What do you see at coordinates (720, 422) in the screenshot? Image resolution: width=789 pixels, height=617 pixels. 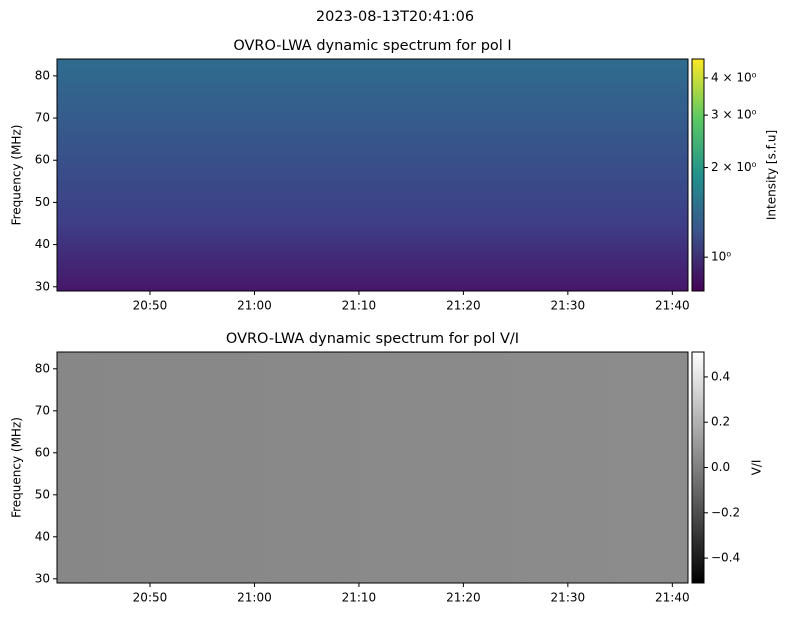 I see `colorbar-tick-label: 0.2` at bounding box center [720, 422].